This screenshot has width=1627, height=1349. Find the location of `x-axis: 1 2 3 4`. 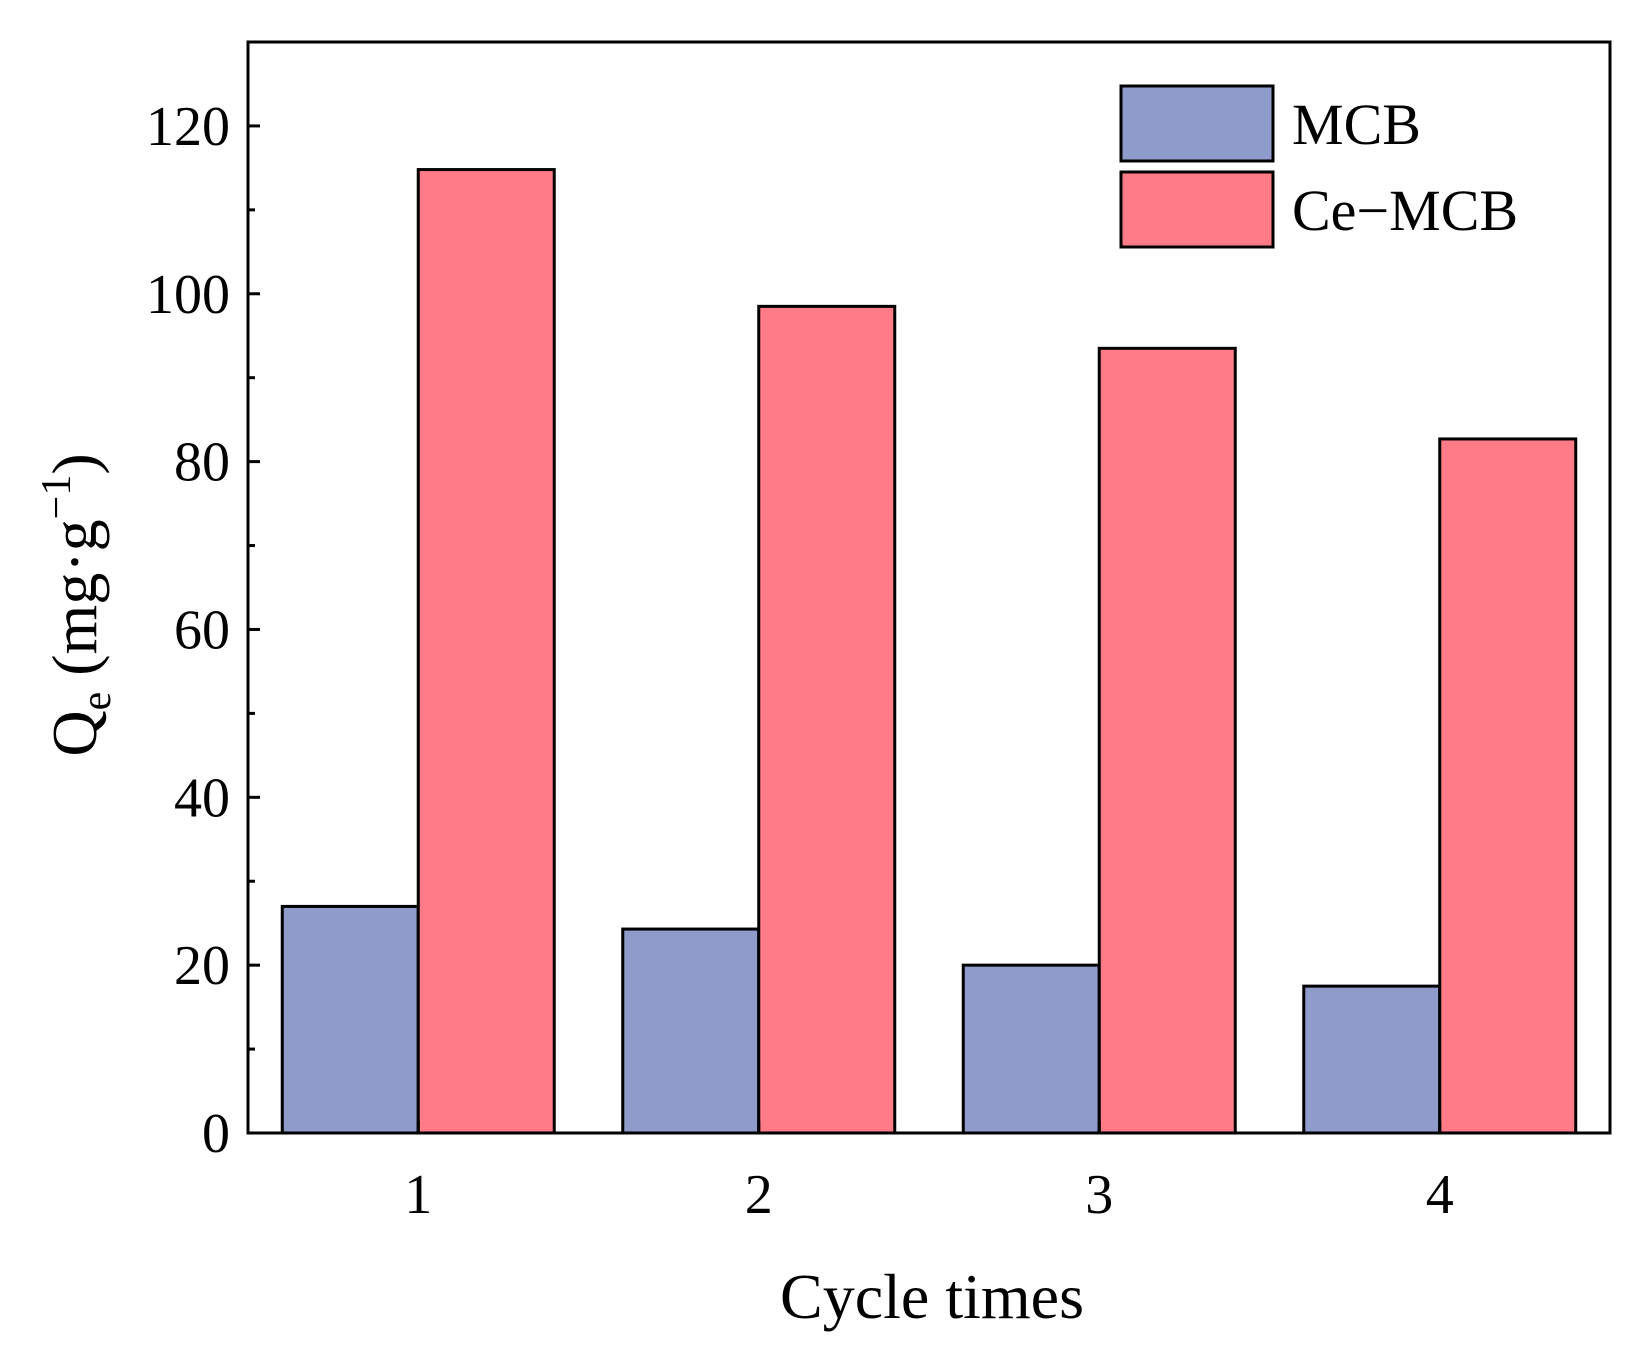

x-axis: 1 2 3 4 is located at coordinates (929, 1173).